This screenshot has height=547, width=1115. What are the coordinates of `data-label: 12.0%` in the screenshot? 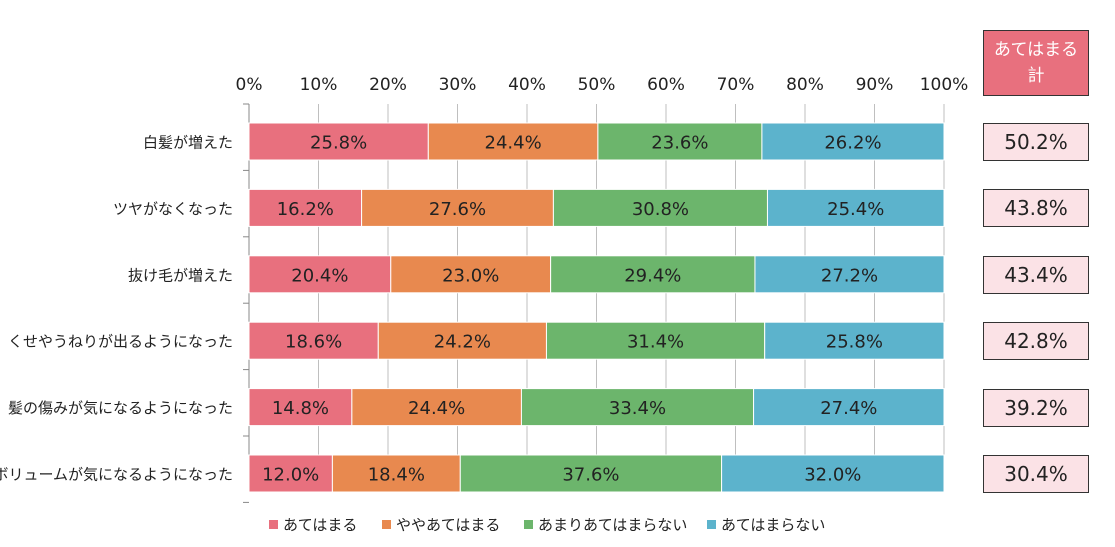 It's located at (290, 475).